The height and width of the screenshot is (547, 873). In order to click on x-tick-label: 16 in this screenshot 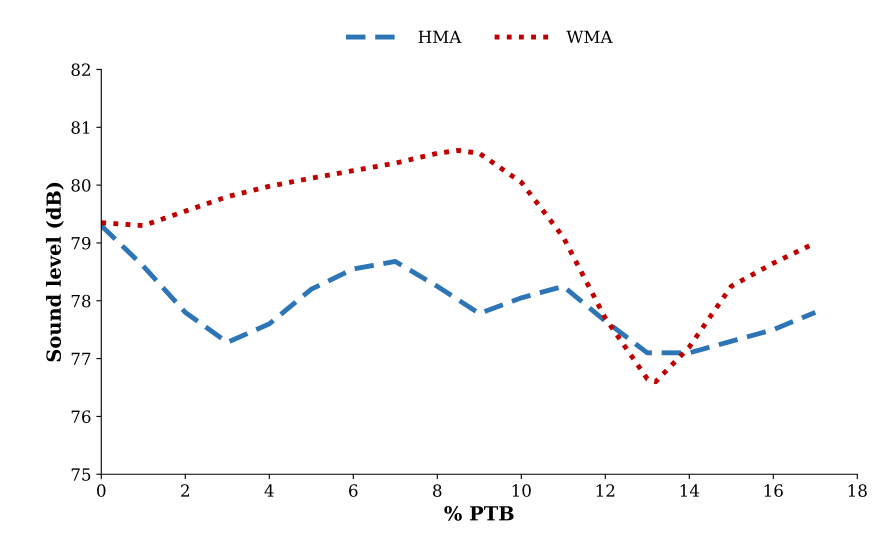, I will do `click(773, 490)`.